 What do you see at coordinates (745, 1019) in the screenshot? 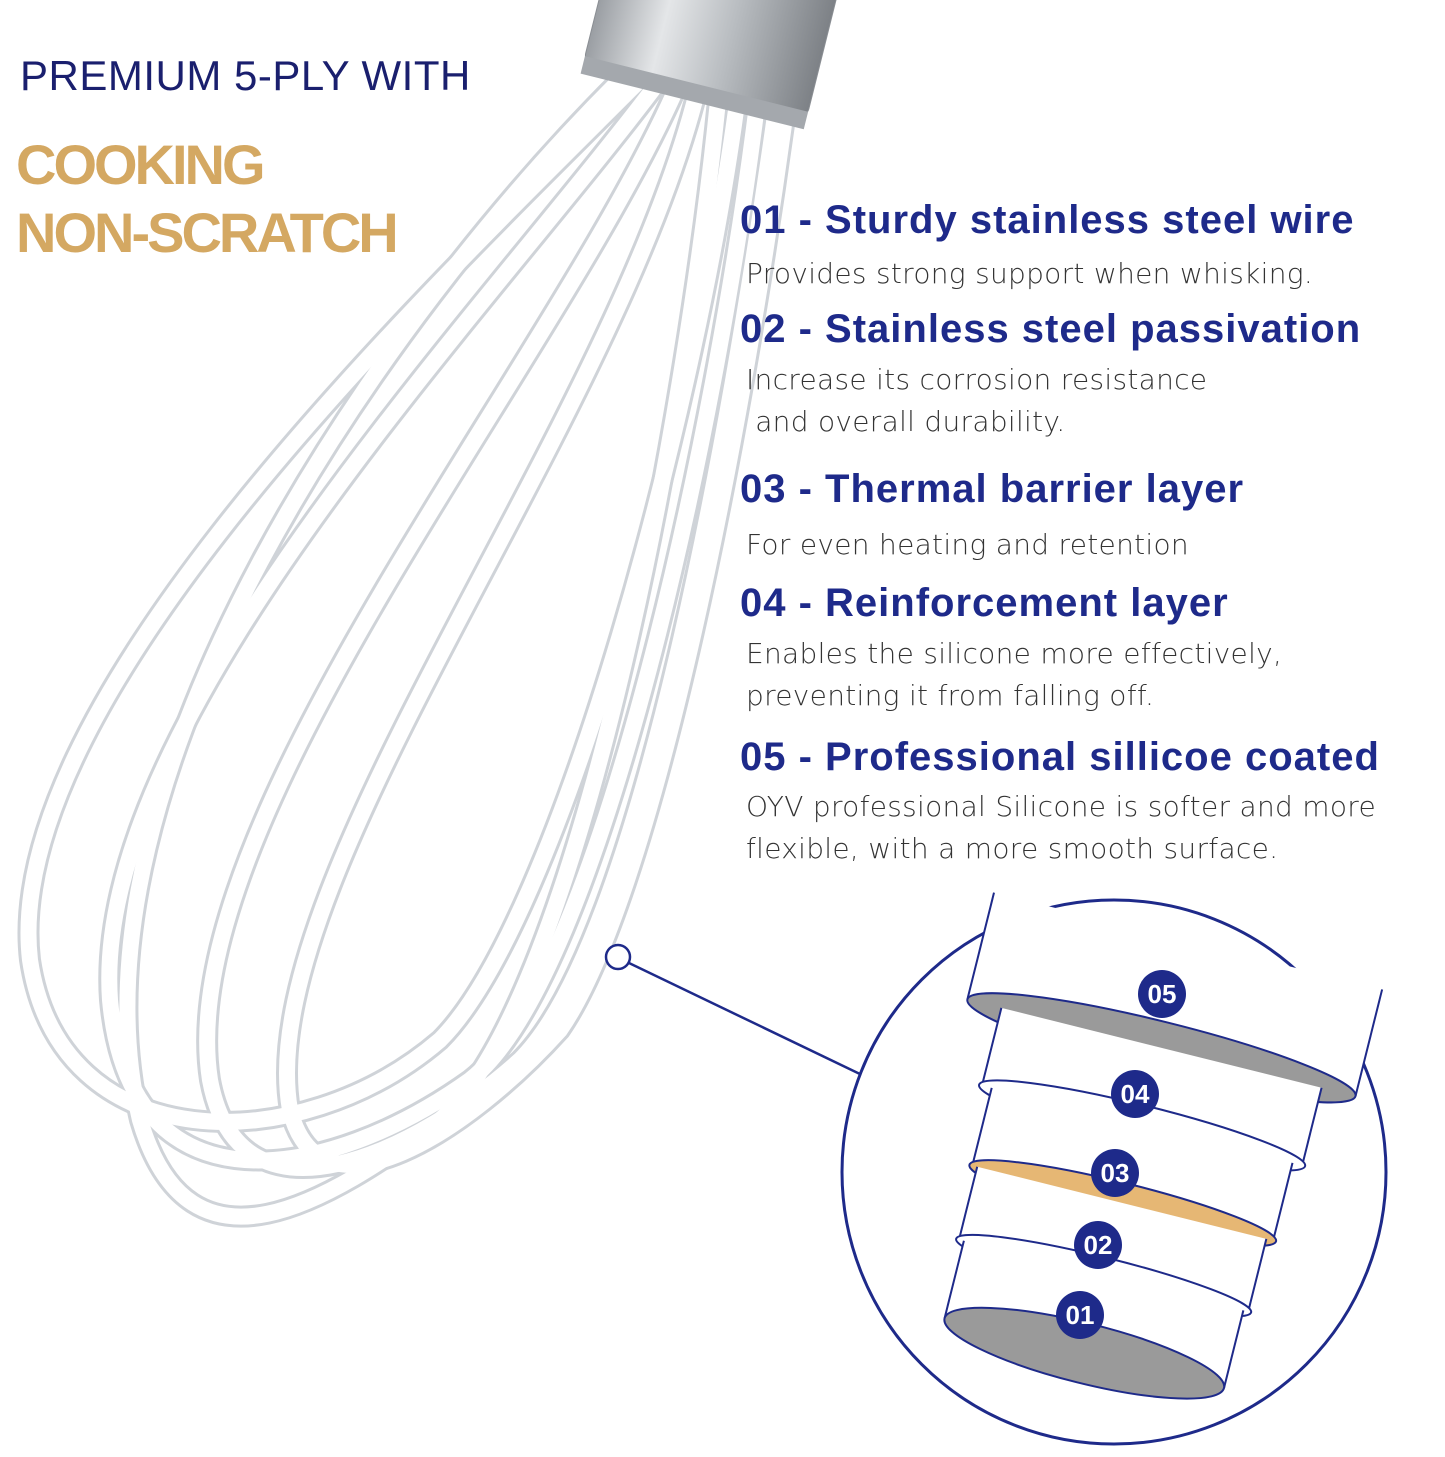
I see `callout-line` at bounding box center [745, 1019].